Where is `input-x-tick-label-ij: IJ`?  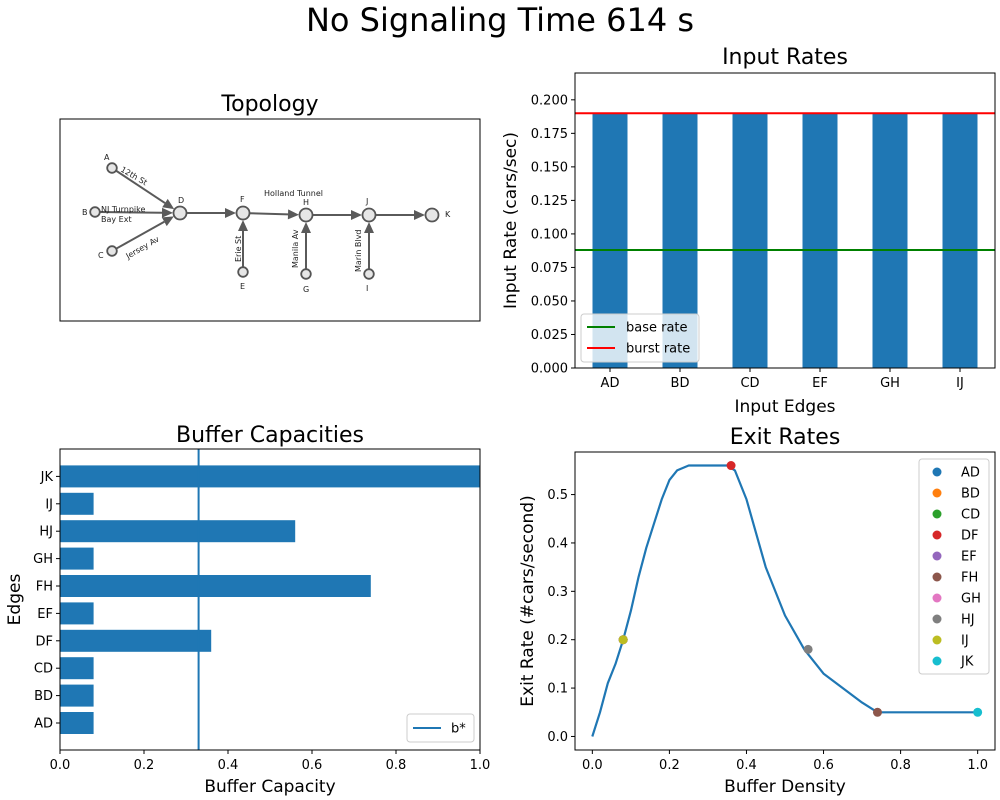 input-x-tick-label-ij: IJ is located at coordinates (960, 383).